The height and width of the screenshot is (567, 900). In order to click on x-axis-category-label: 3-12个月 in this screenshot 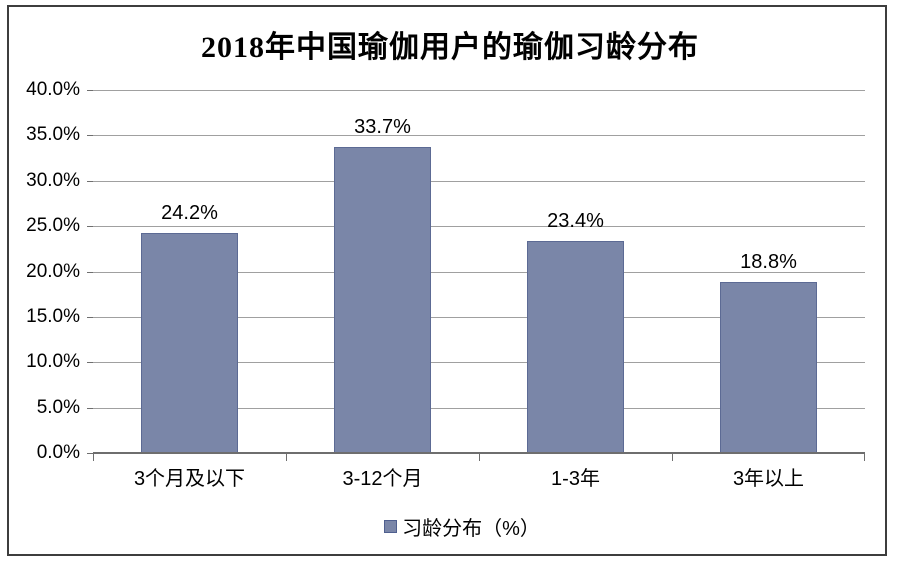, I will do `click(382, 479)`.